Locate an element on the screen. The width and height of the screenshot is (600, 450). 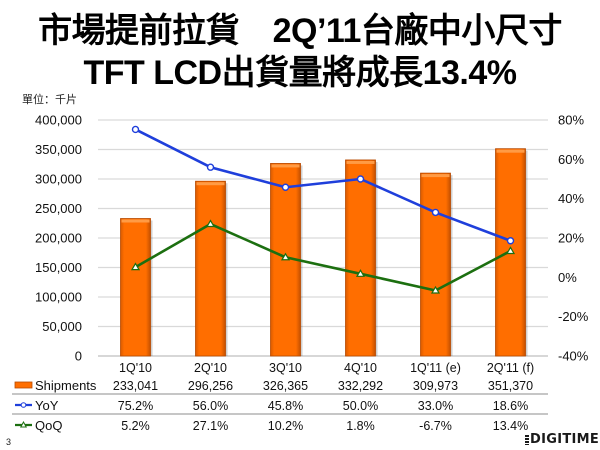
yoy-table-cell: 56.0% is located at coordinates (210, 406).